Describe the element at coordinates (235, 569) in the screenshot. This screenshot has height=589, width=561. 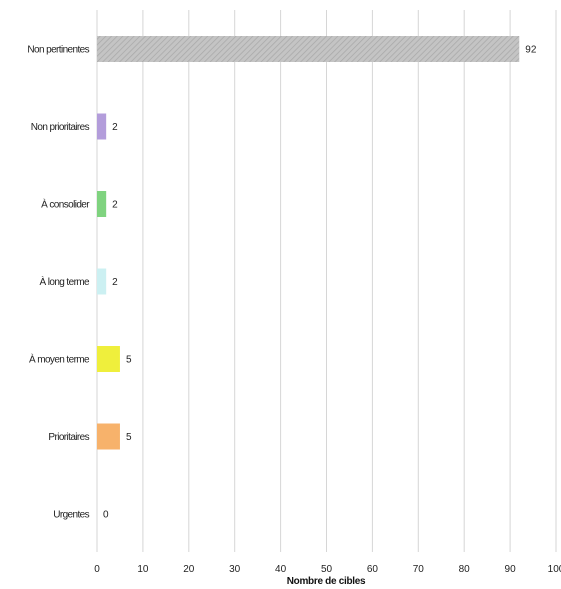
I see `x-tick-label: 30` at that location.